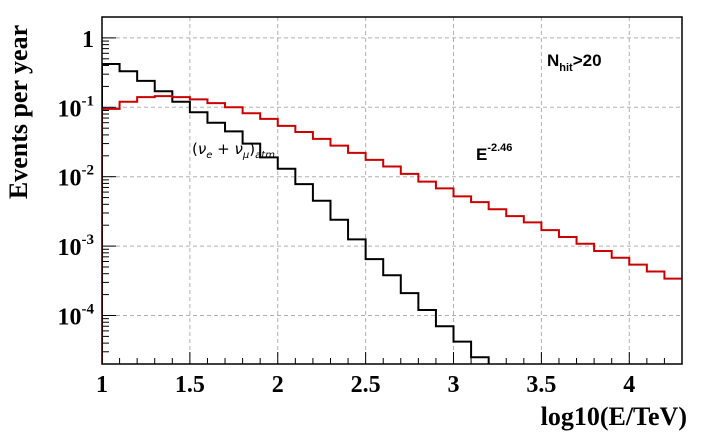 The height and width of the screenshot is (446, 703). What do you see at coordinates (494, 153) in the screenshot?
I see `power-law-annotation: E-2.46` at bounding box center [494, 153].